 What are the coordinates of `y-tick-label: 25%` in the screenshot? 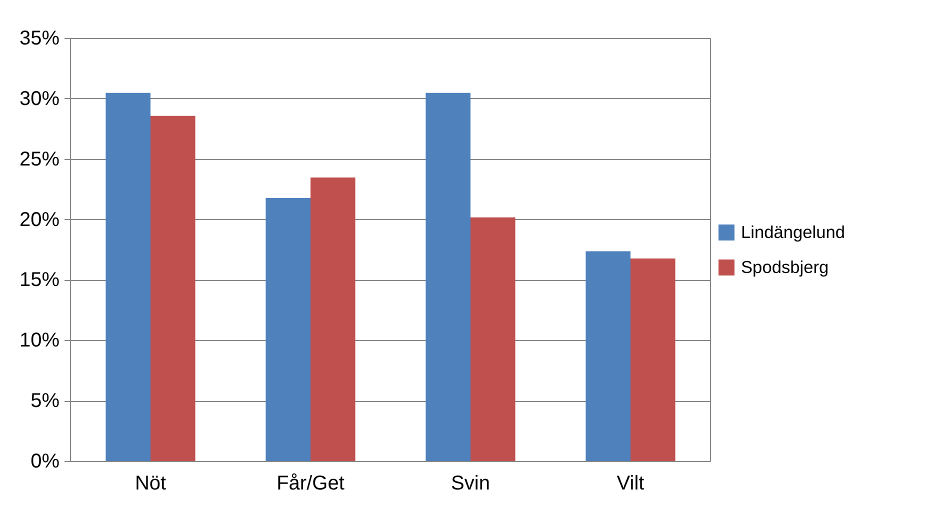 It's located at (39, 159).